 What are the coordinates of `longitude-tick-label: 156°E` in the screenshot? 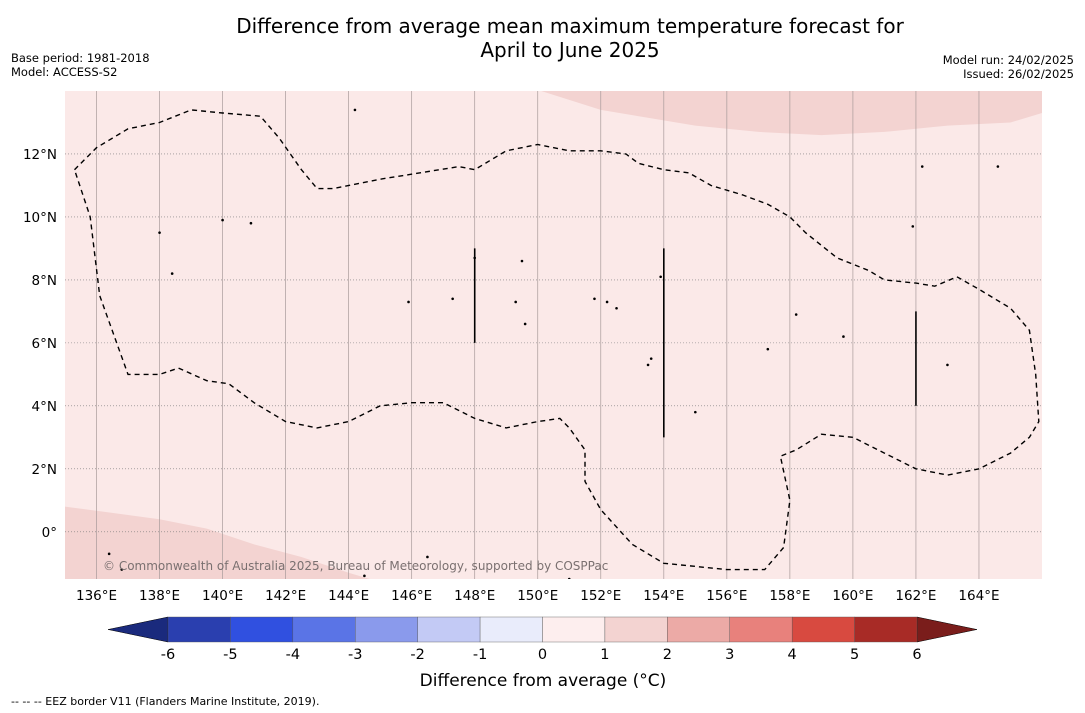 It's located at (726, 596).